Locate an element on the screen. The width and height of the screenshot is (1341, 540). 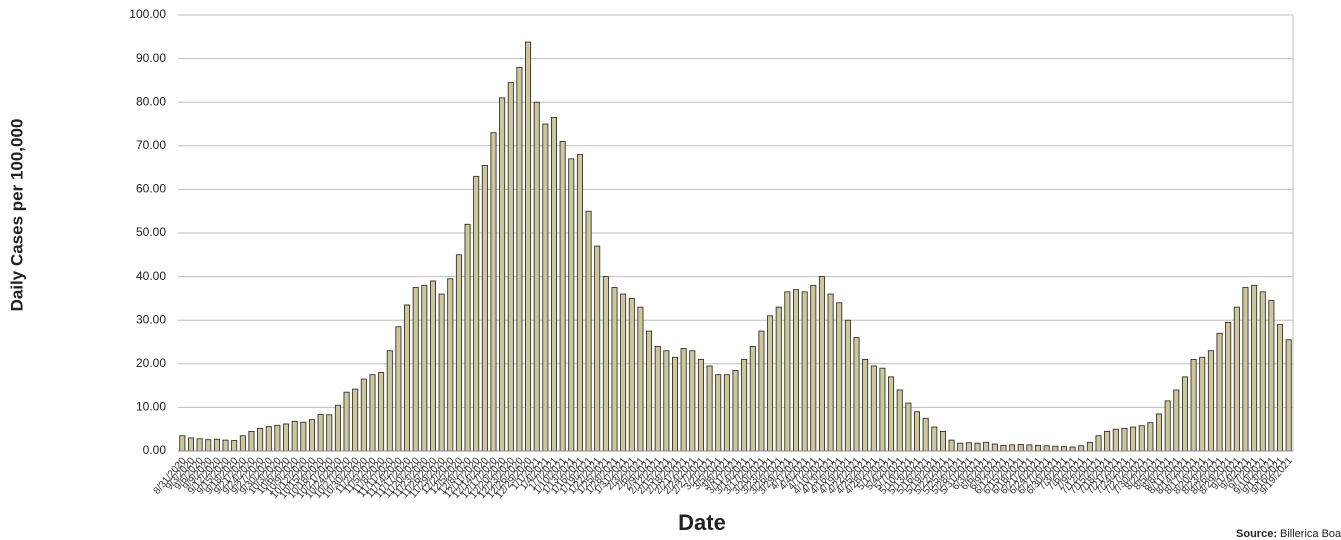
y-axis-label: Daily Cases per 100,000 is located at coordinates (16, 215).